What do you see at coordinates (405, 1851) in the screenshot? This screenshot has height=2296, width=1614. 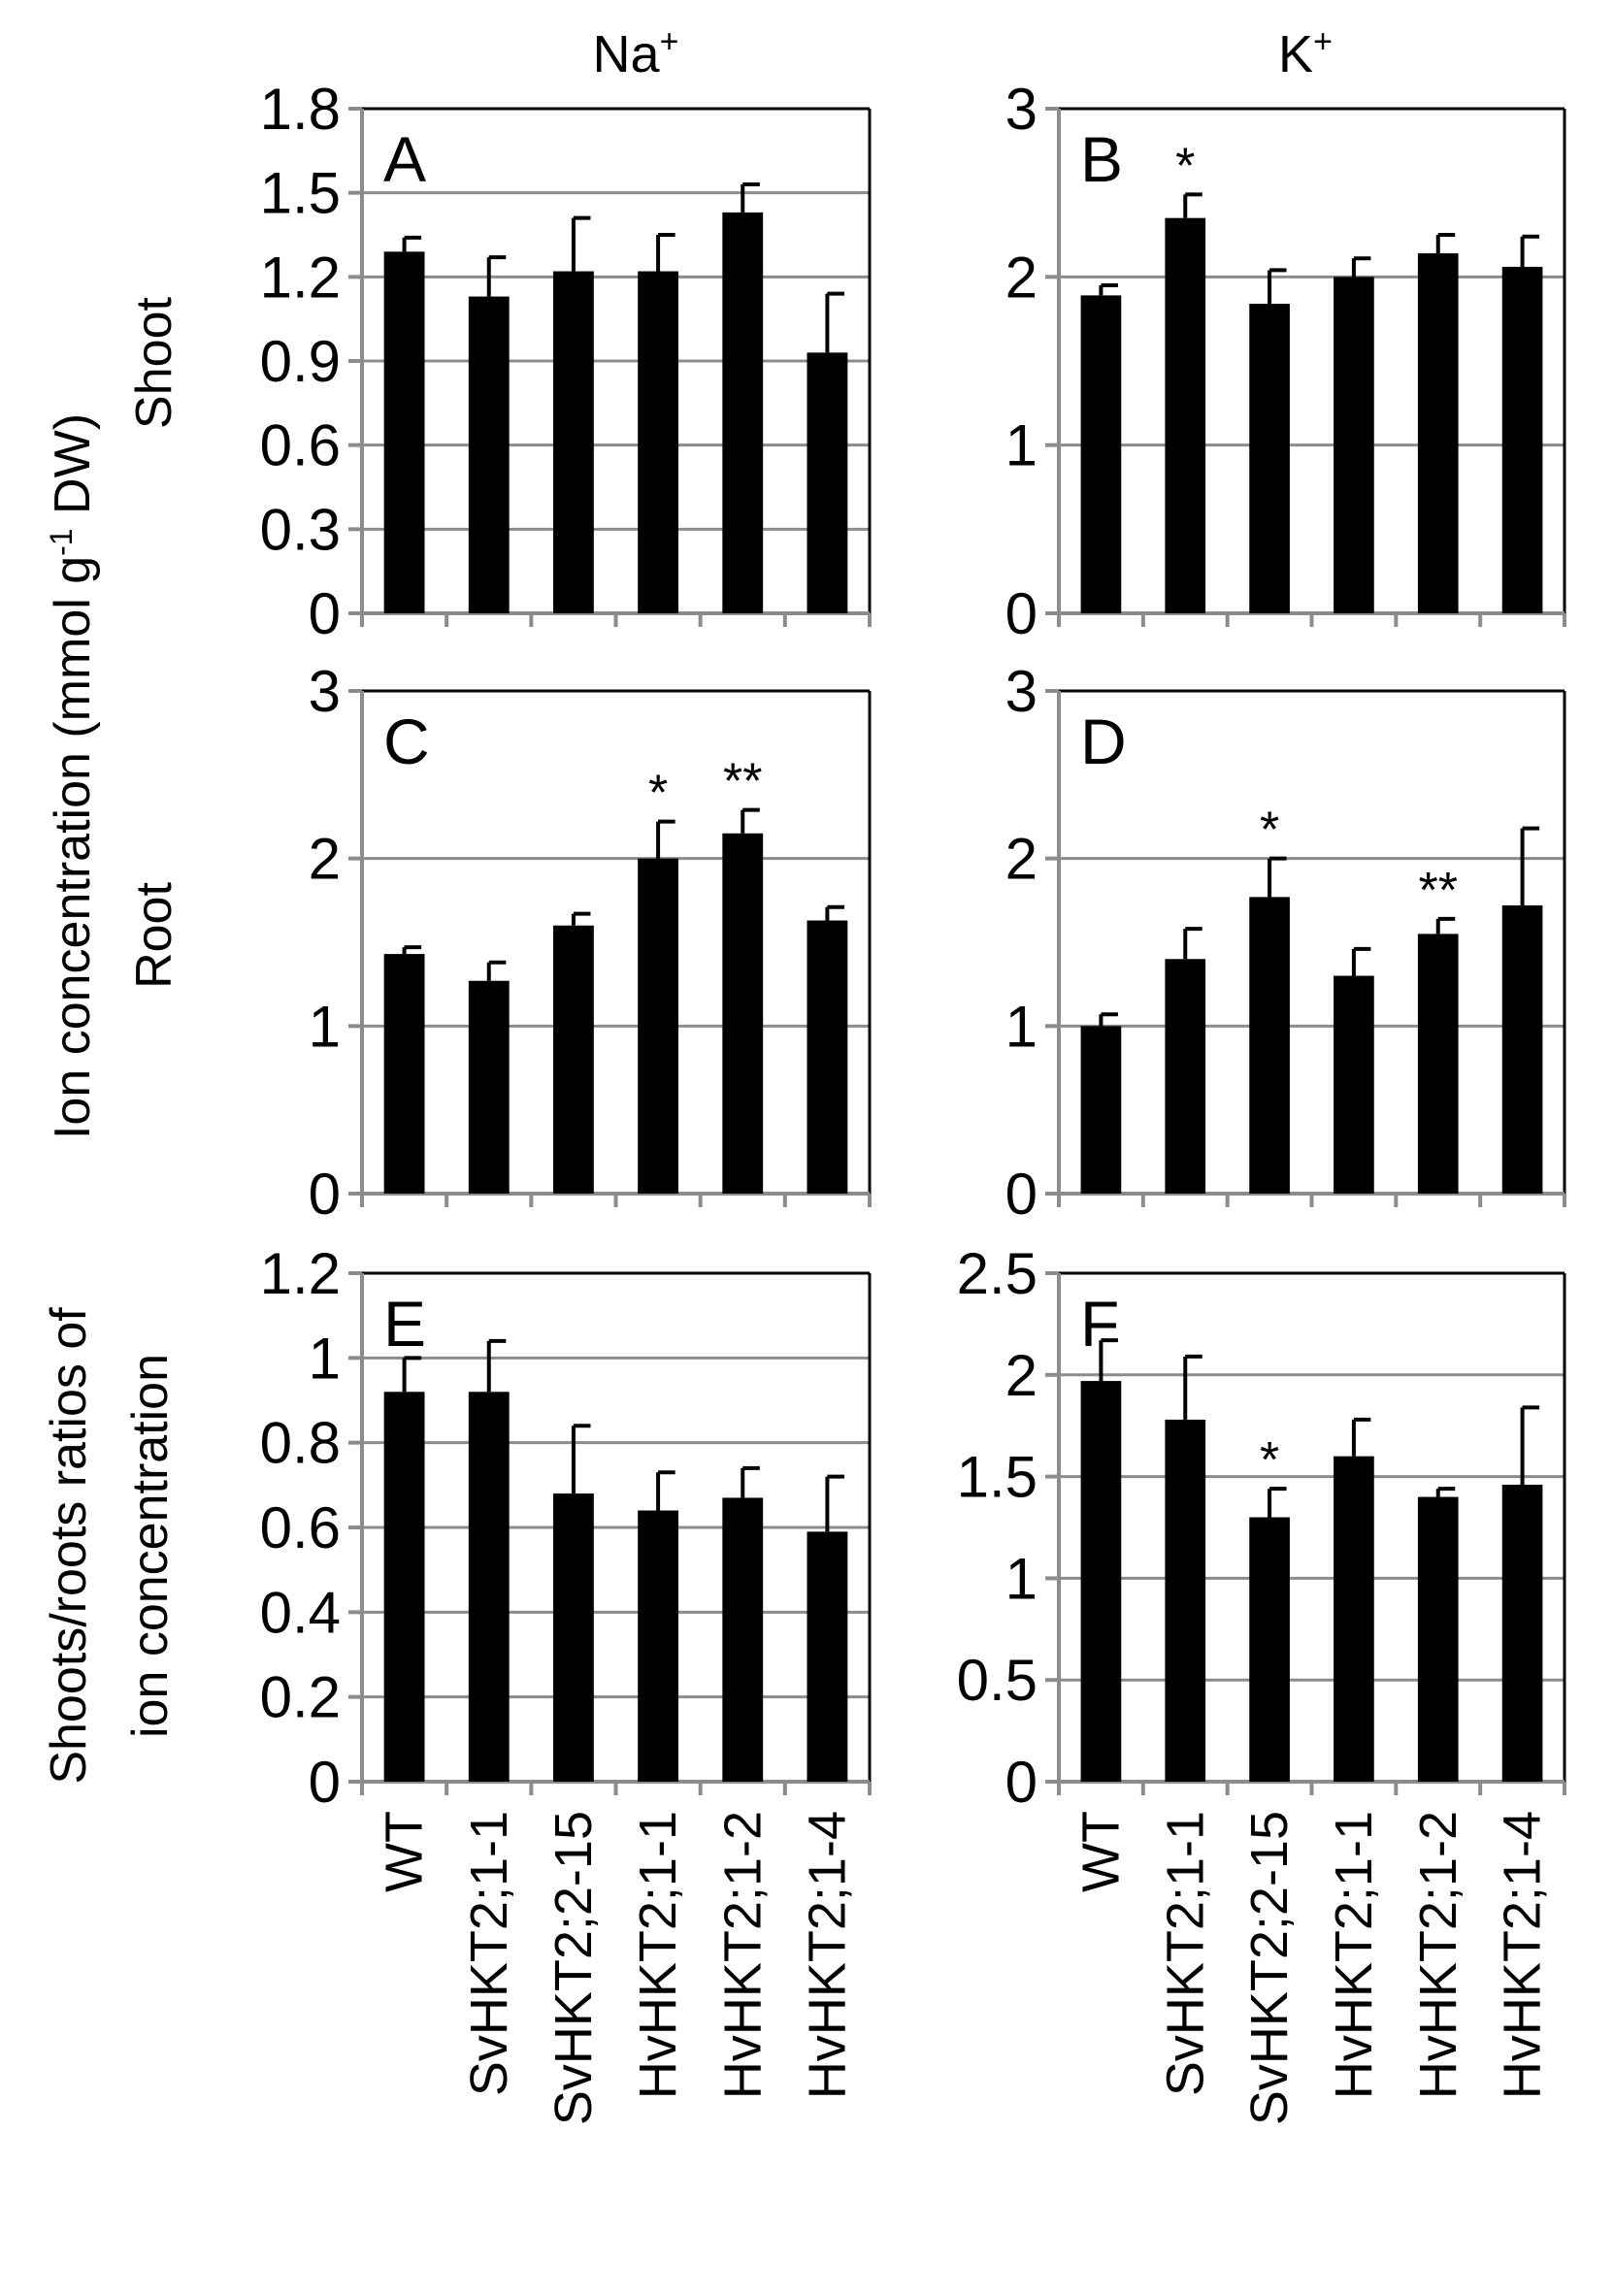 I see `panel-e-xlabel-0: WT` at bounding box center [405, 1851].